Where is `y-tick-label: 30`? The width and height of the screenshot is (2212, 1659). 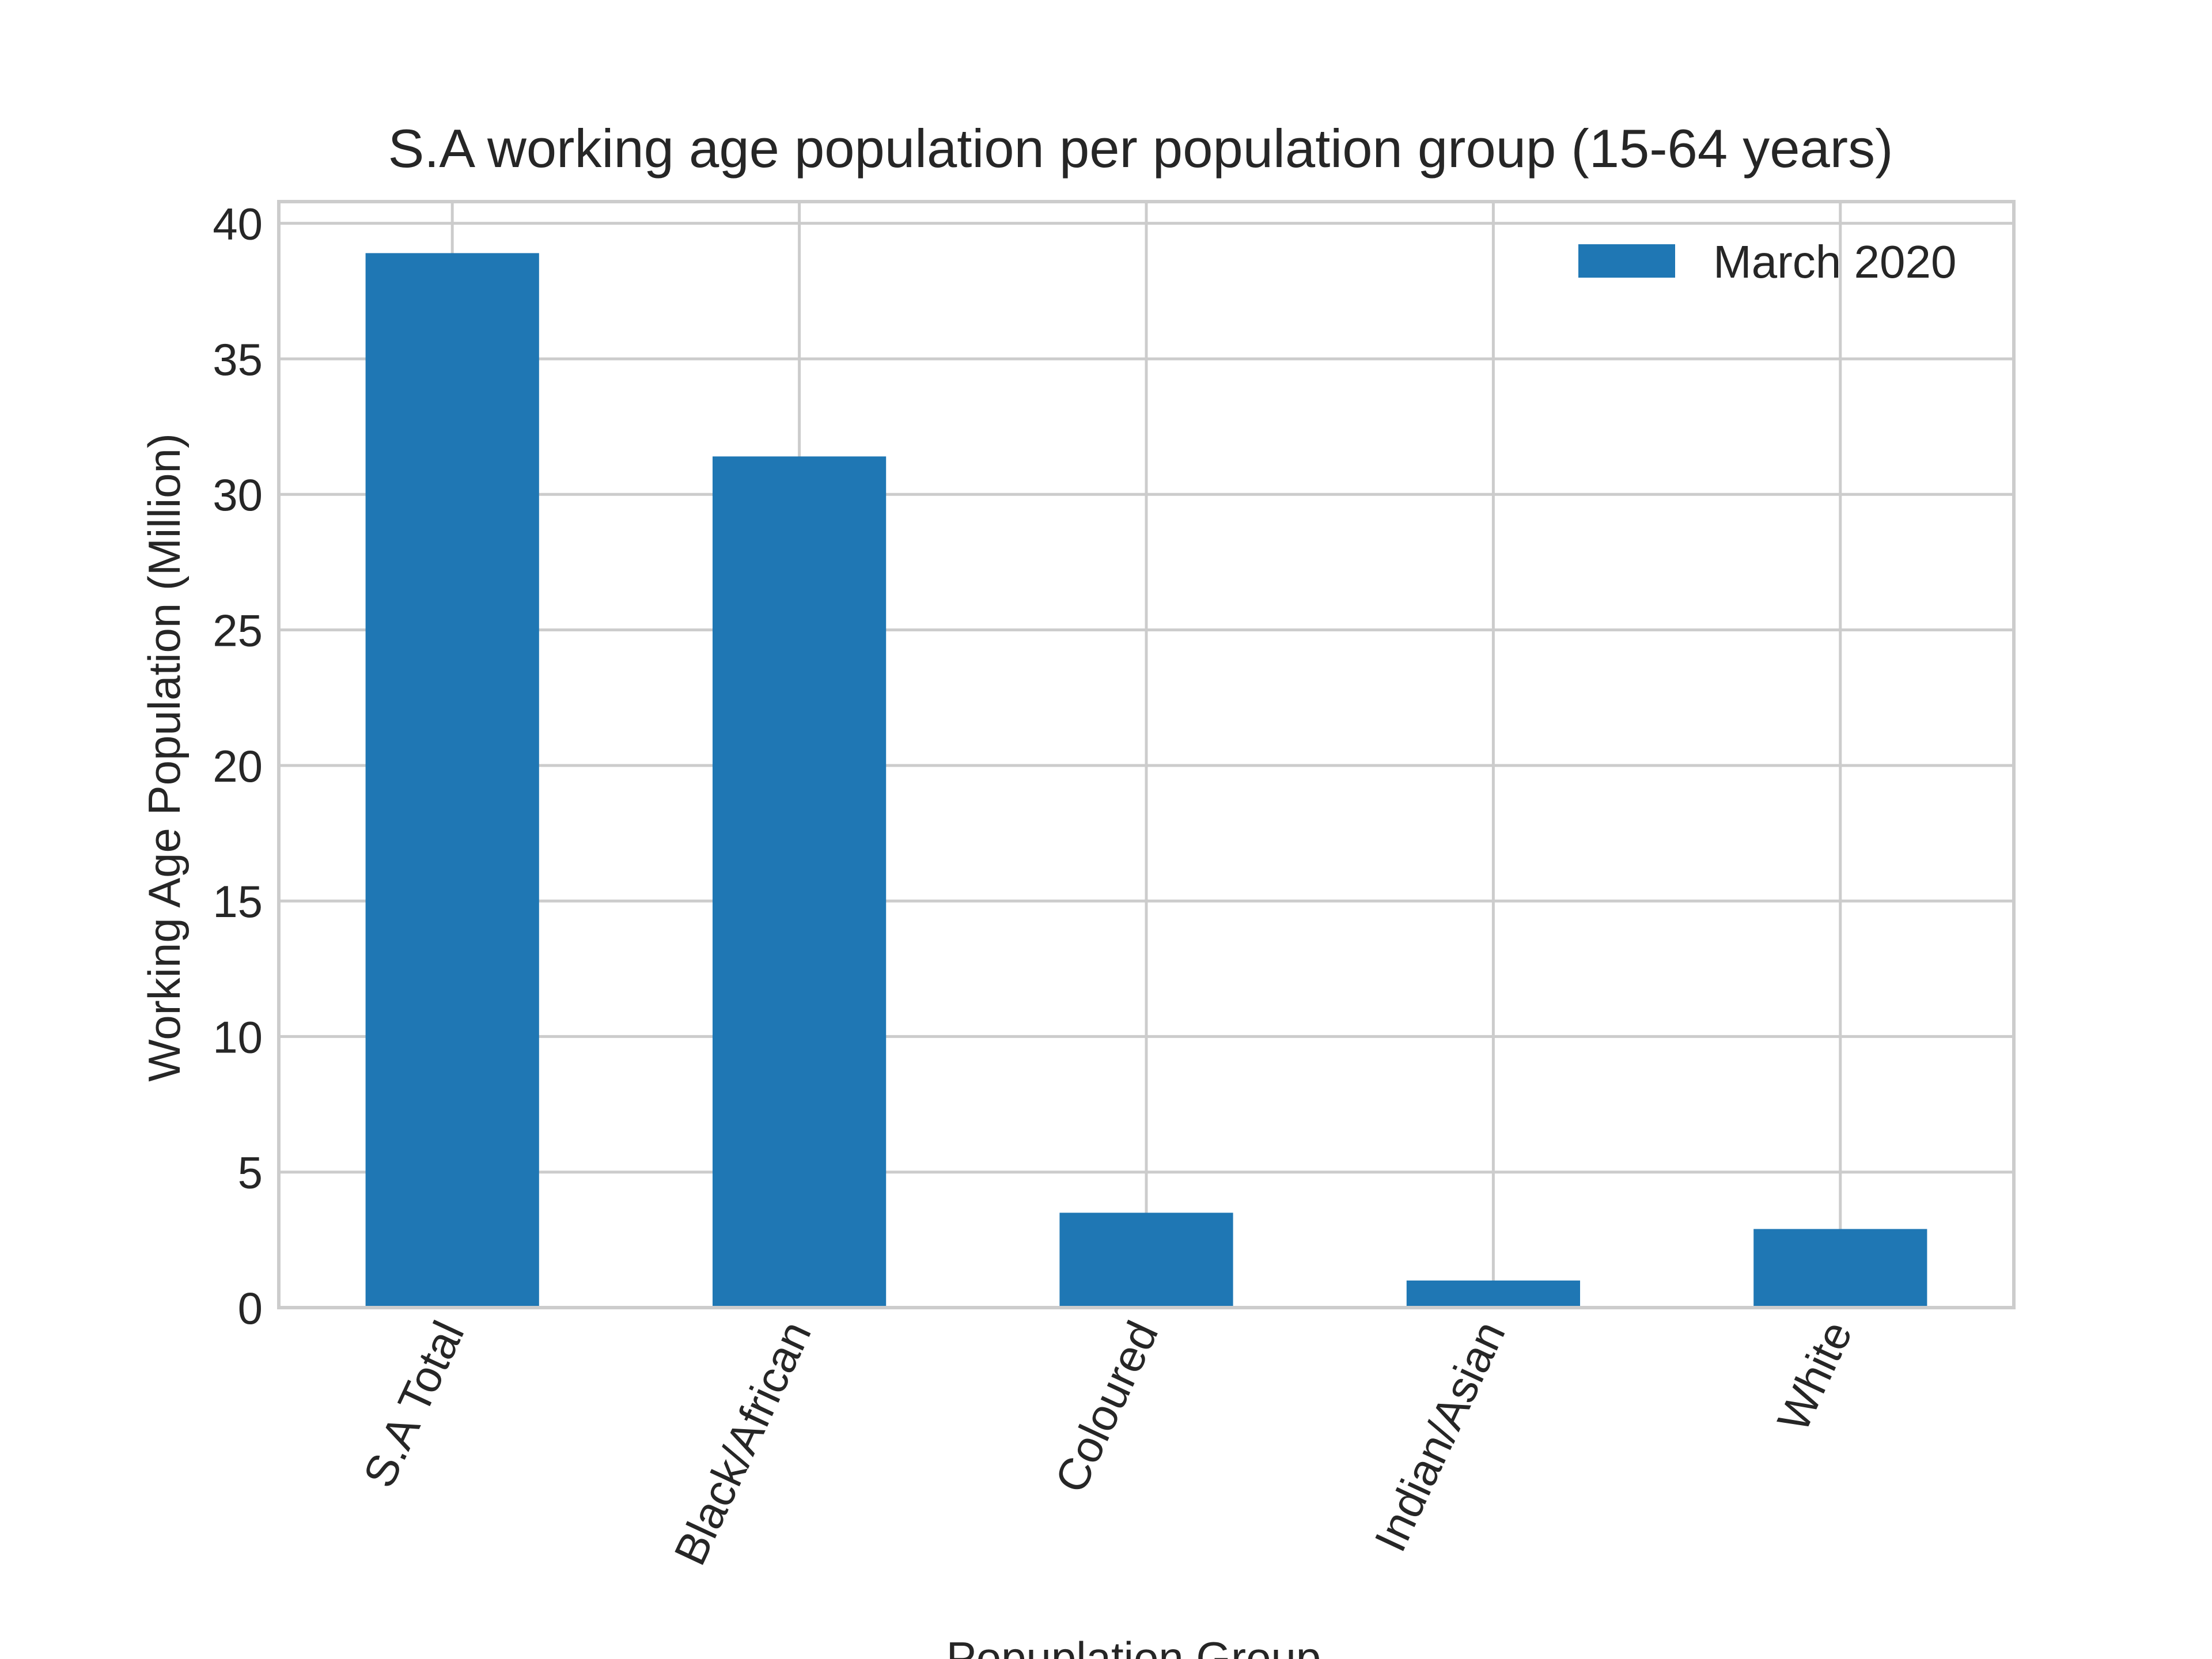
y-tick-label: 30 is located at coordinates (238, 494).